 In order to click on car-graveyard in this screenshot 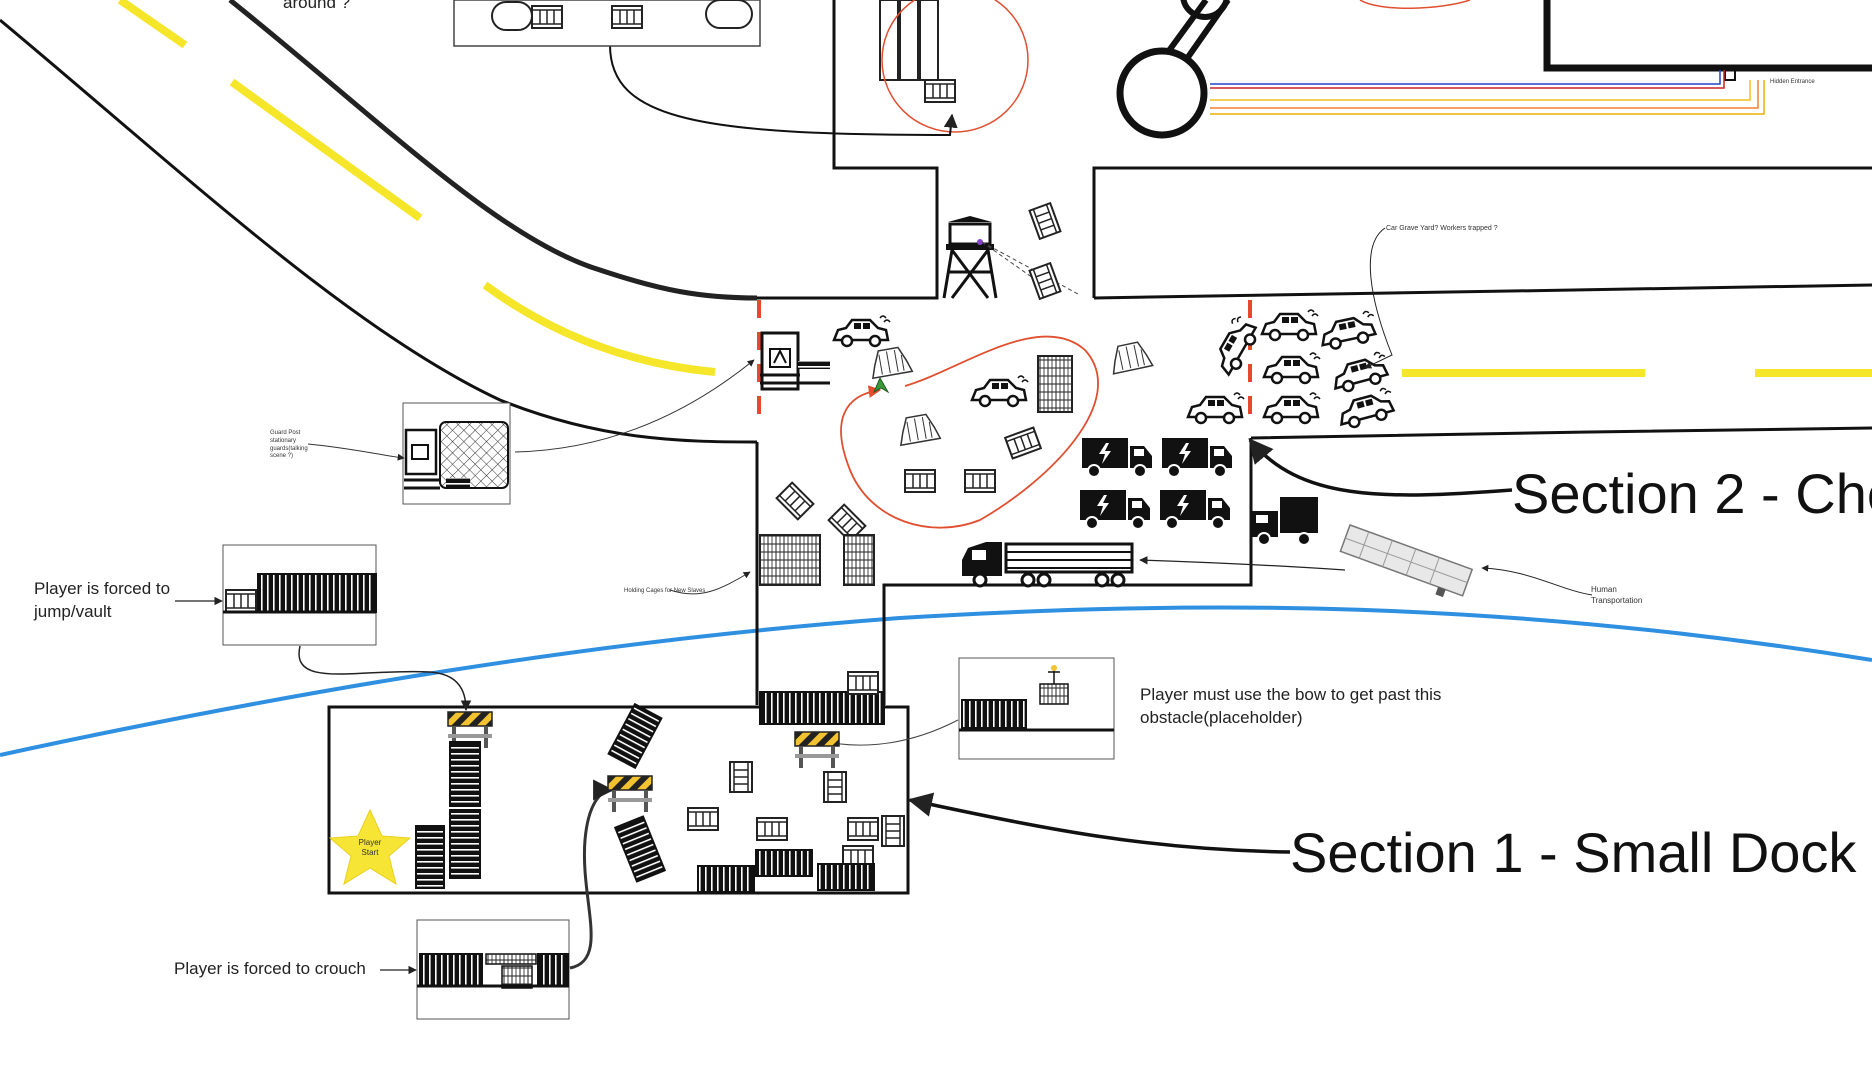, I will do `click(1292, 370)`.